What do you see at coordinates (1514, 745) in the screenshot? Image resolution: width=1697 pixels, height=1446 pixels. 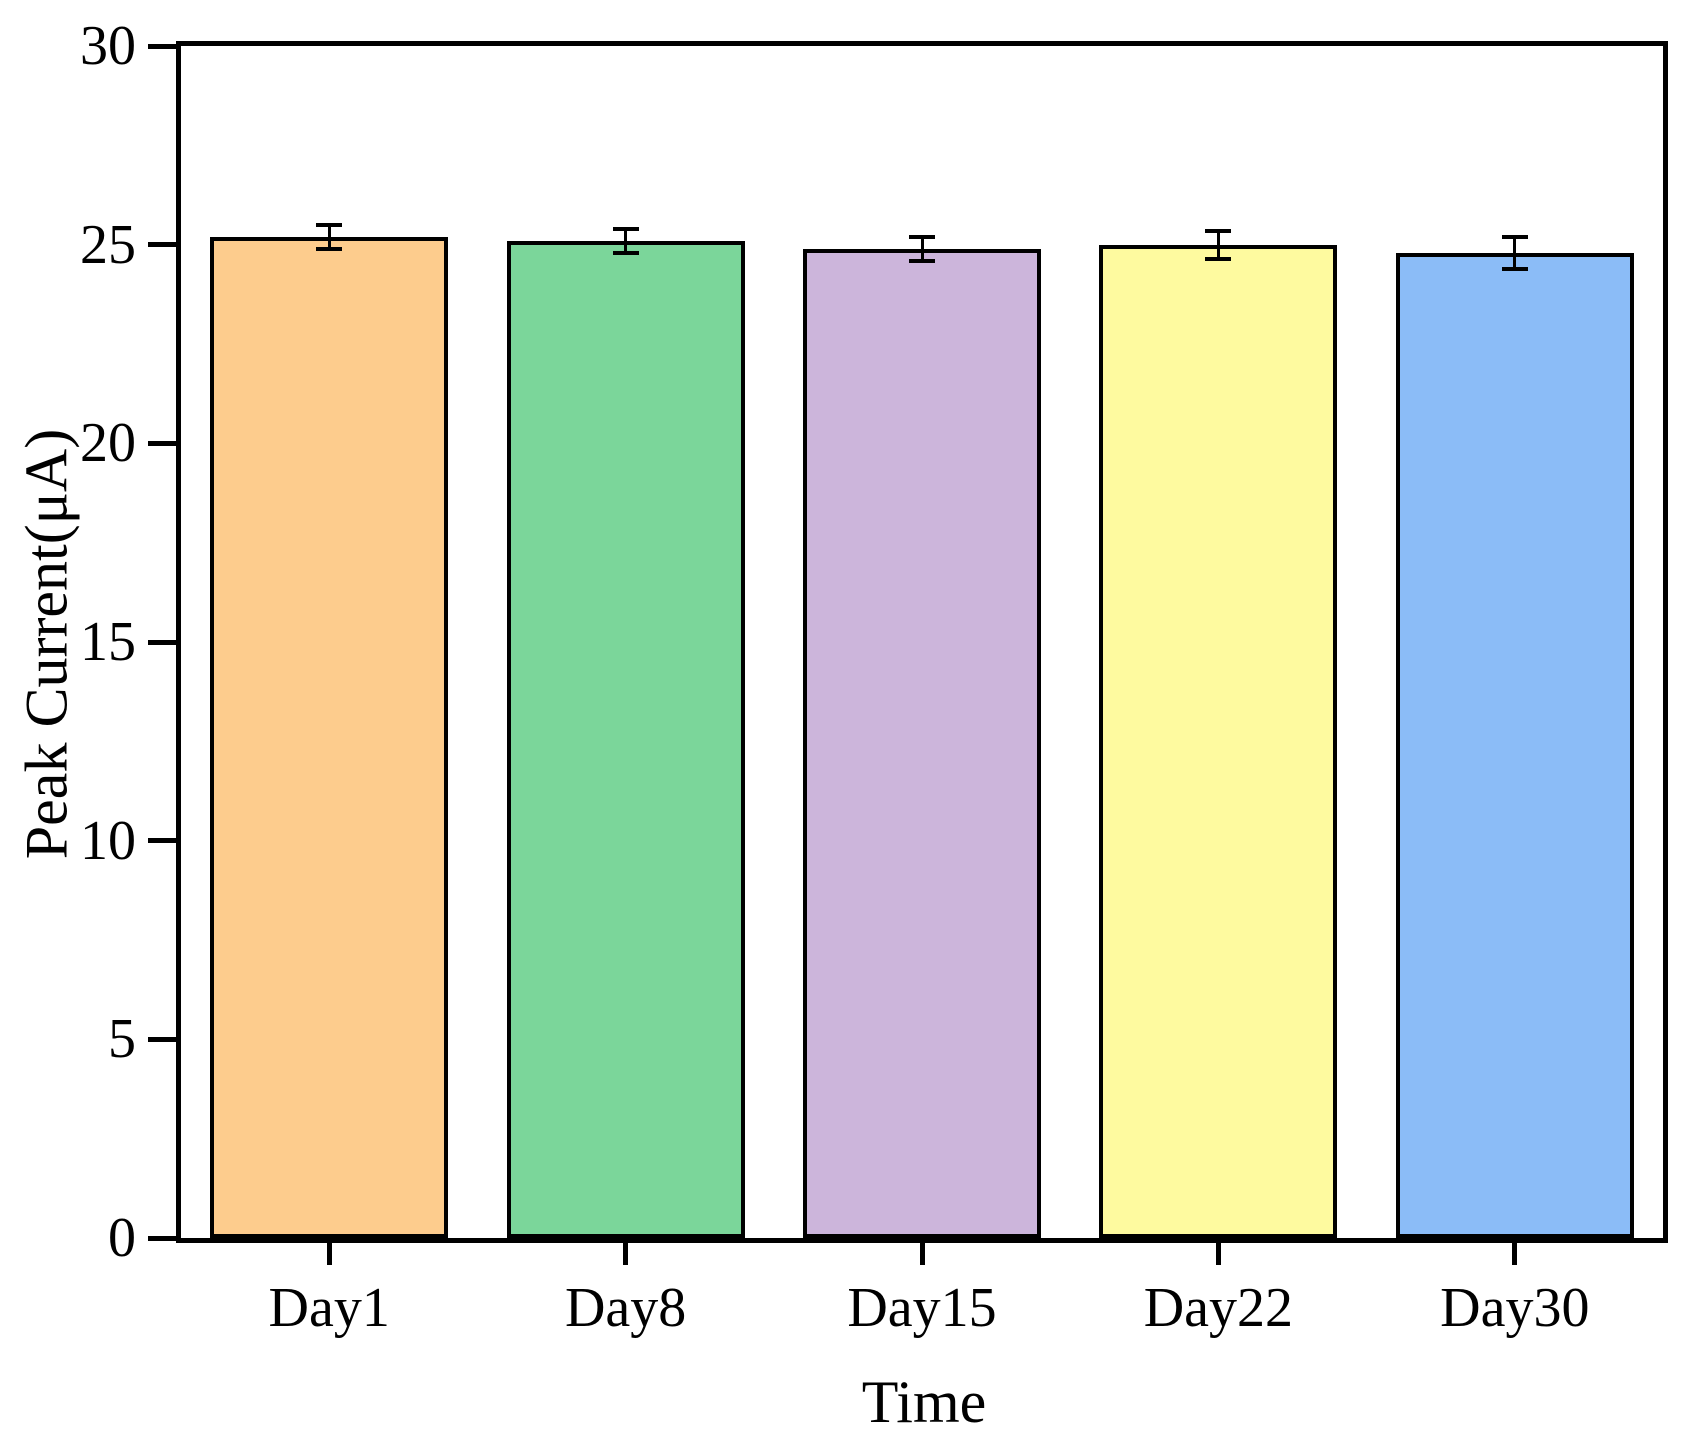 I see `bar-day30` at bounding box center [1514, 745].